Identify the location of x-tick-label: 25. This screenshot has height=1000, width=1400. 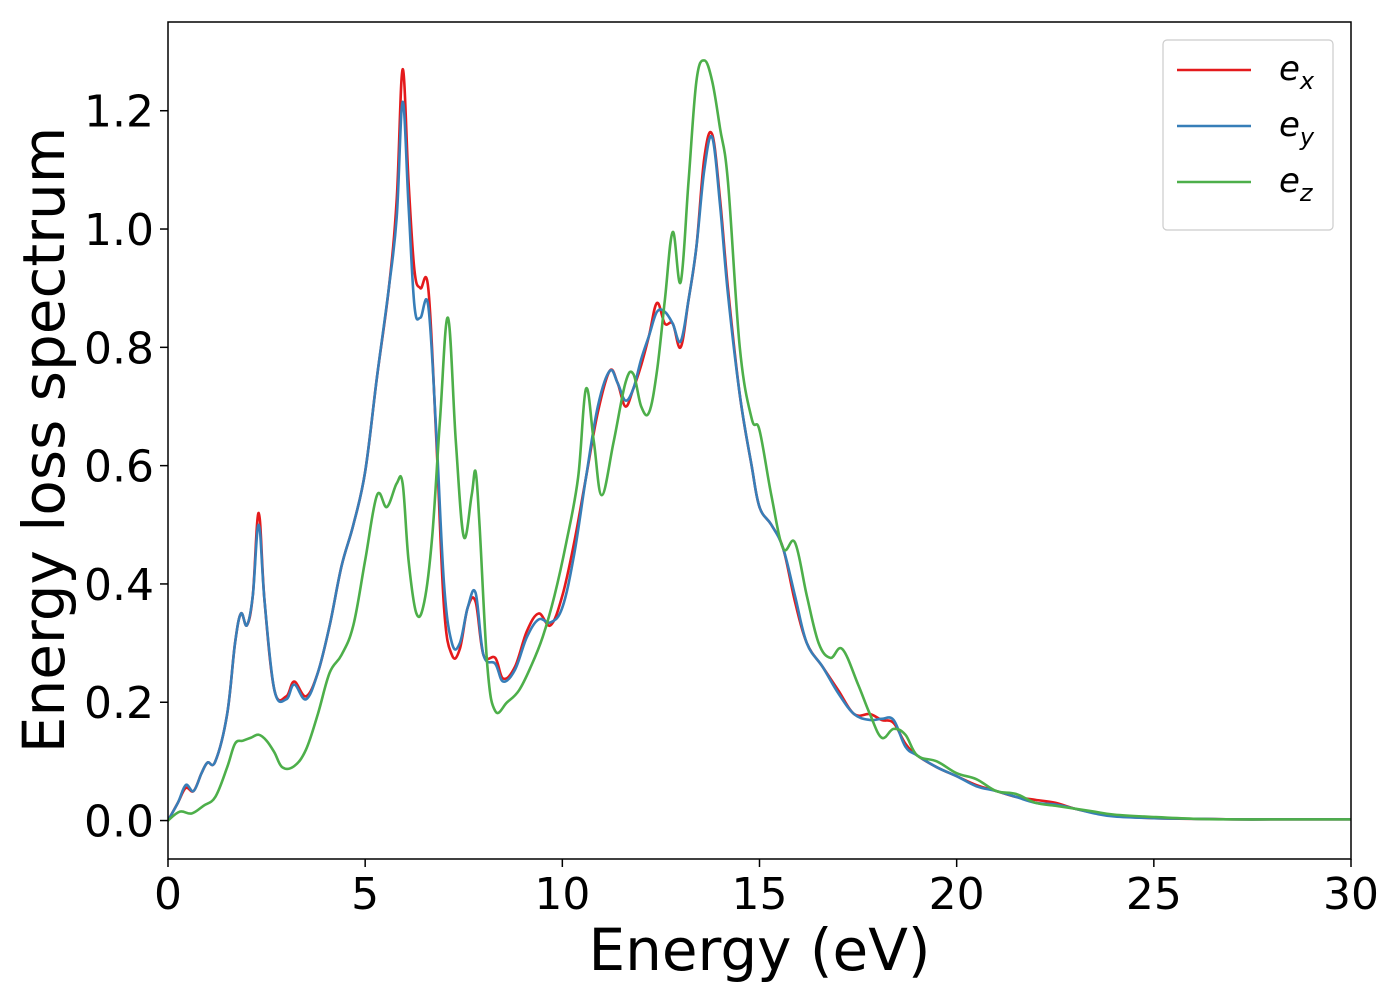
(1154, 894).